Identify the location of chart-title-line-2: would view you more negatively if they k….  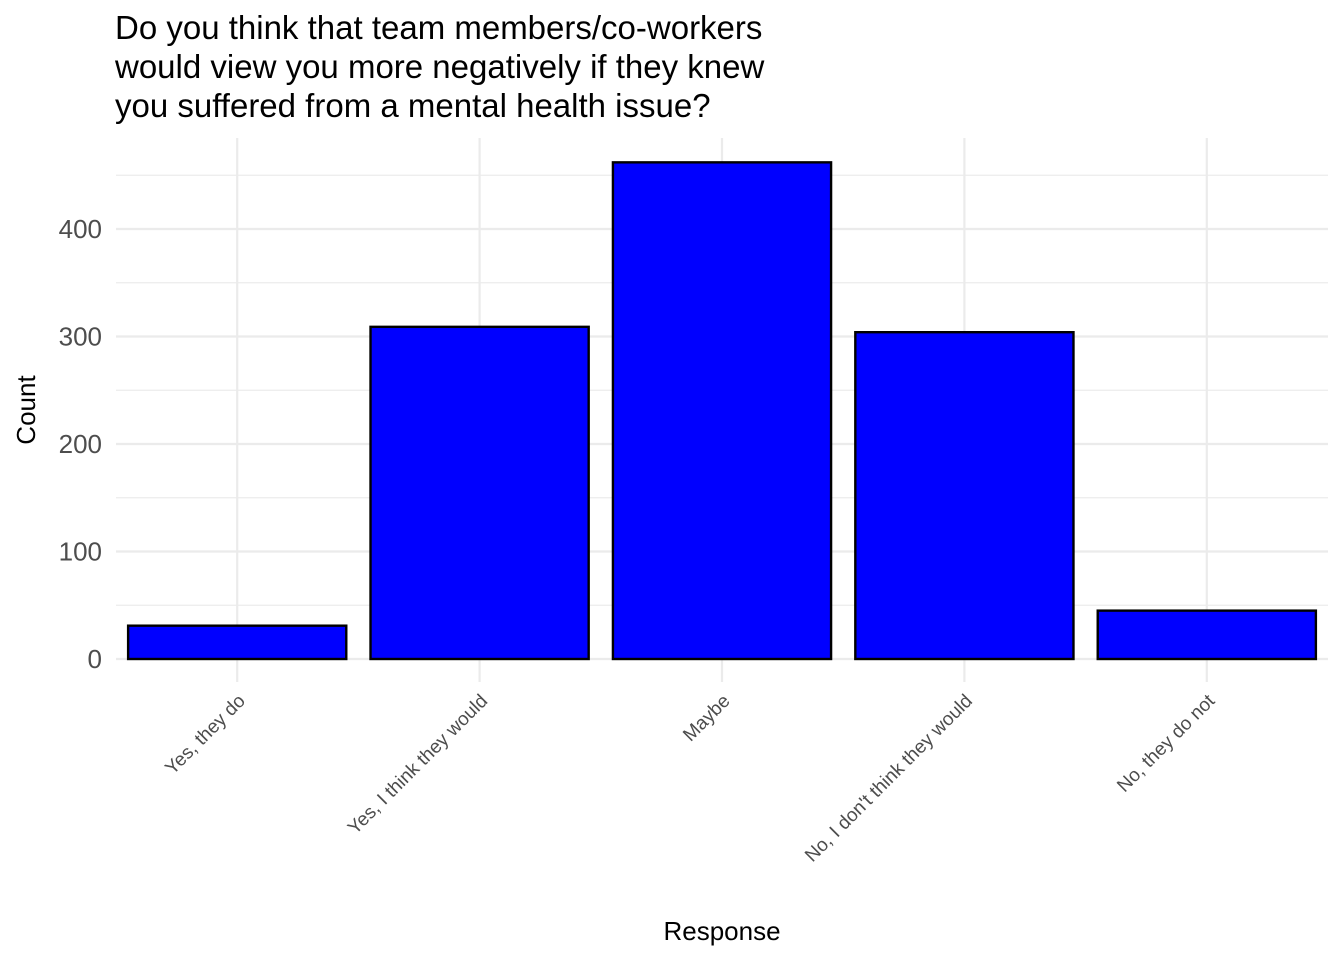
(439, 66).